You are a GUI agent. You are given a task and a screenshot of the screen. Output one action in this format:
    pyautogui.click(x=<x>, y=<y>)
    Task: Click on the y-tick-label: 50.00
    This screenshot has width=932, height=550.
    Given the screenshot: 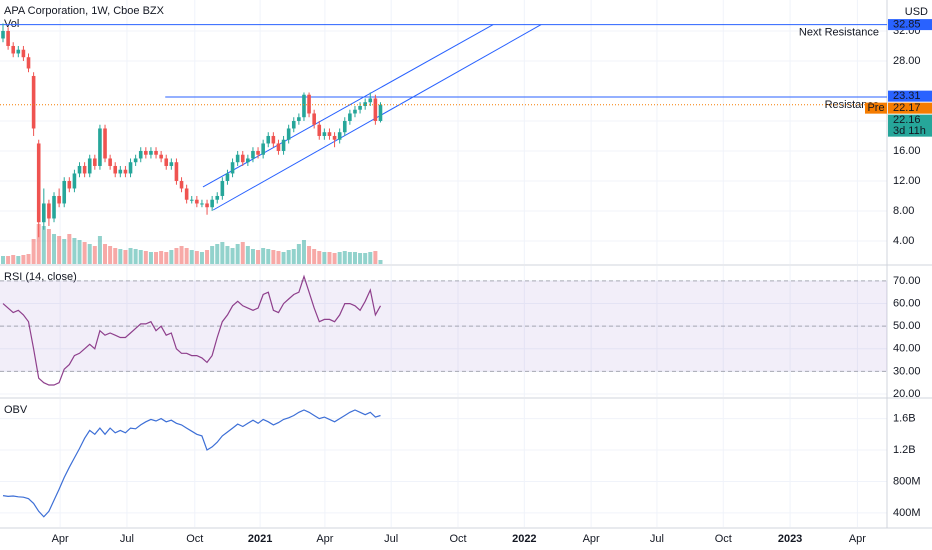 What is the action you would take?
    pyautogui.click(x=907, y=326)
    